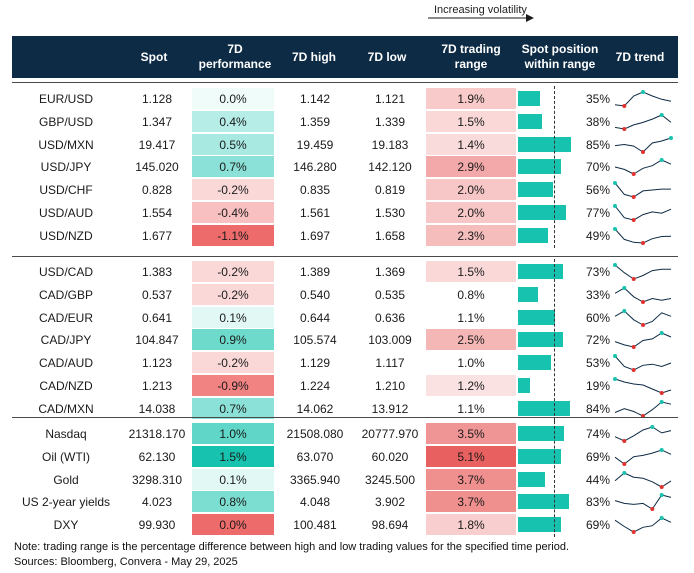 The image size is (694, 573). Describe the element at coordinates (233, 144) in the screenshot. I see `performance-cell: 0.5%` at that location.